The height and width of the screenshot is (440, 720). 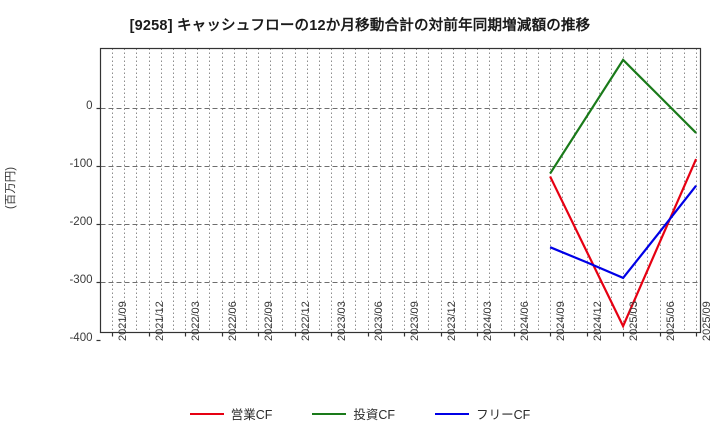 I want to click on legend-label: 投資CF, so click(x=374, y=415).